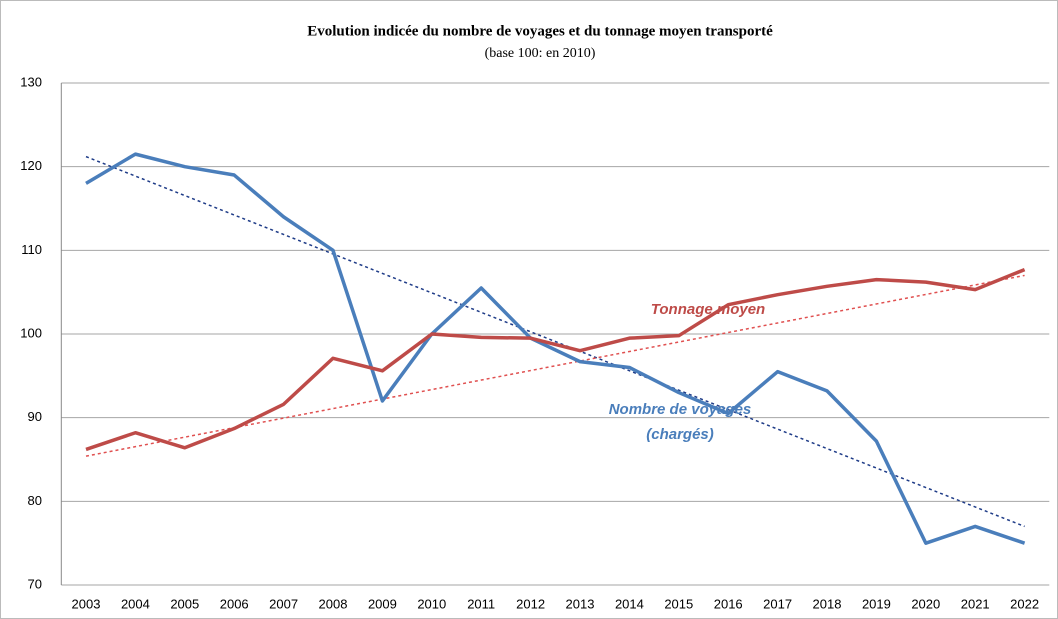  I want to click on annotation: Nombre de voyages, so click(680, 409).